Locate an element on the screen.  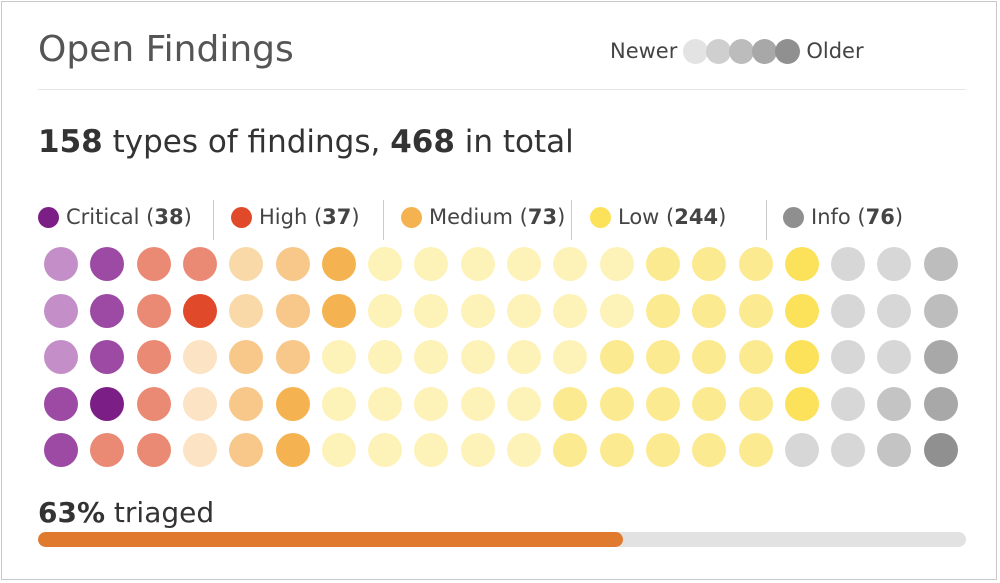
severity-legend-item-info: Info (76) is located at coordinates (843, 217).